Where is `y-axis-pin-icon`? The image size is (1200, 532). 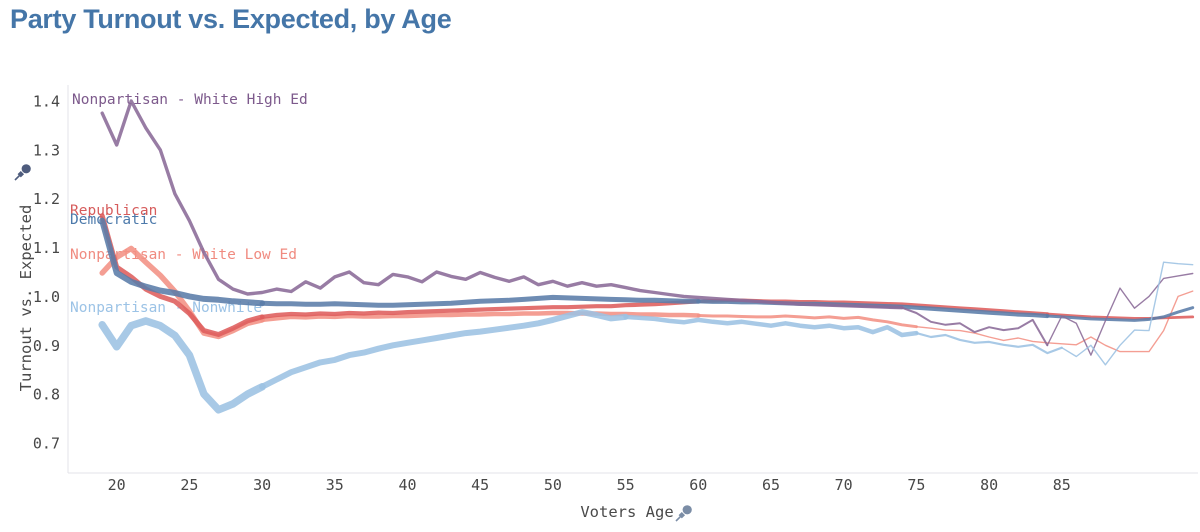
y-axis-pin-icon is located at coordinates (22, 172).